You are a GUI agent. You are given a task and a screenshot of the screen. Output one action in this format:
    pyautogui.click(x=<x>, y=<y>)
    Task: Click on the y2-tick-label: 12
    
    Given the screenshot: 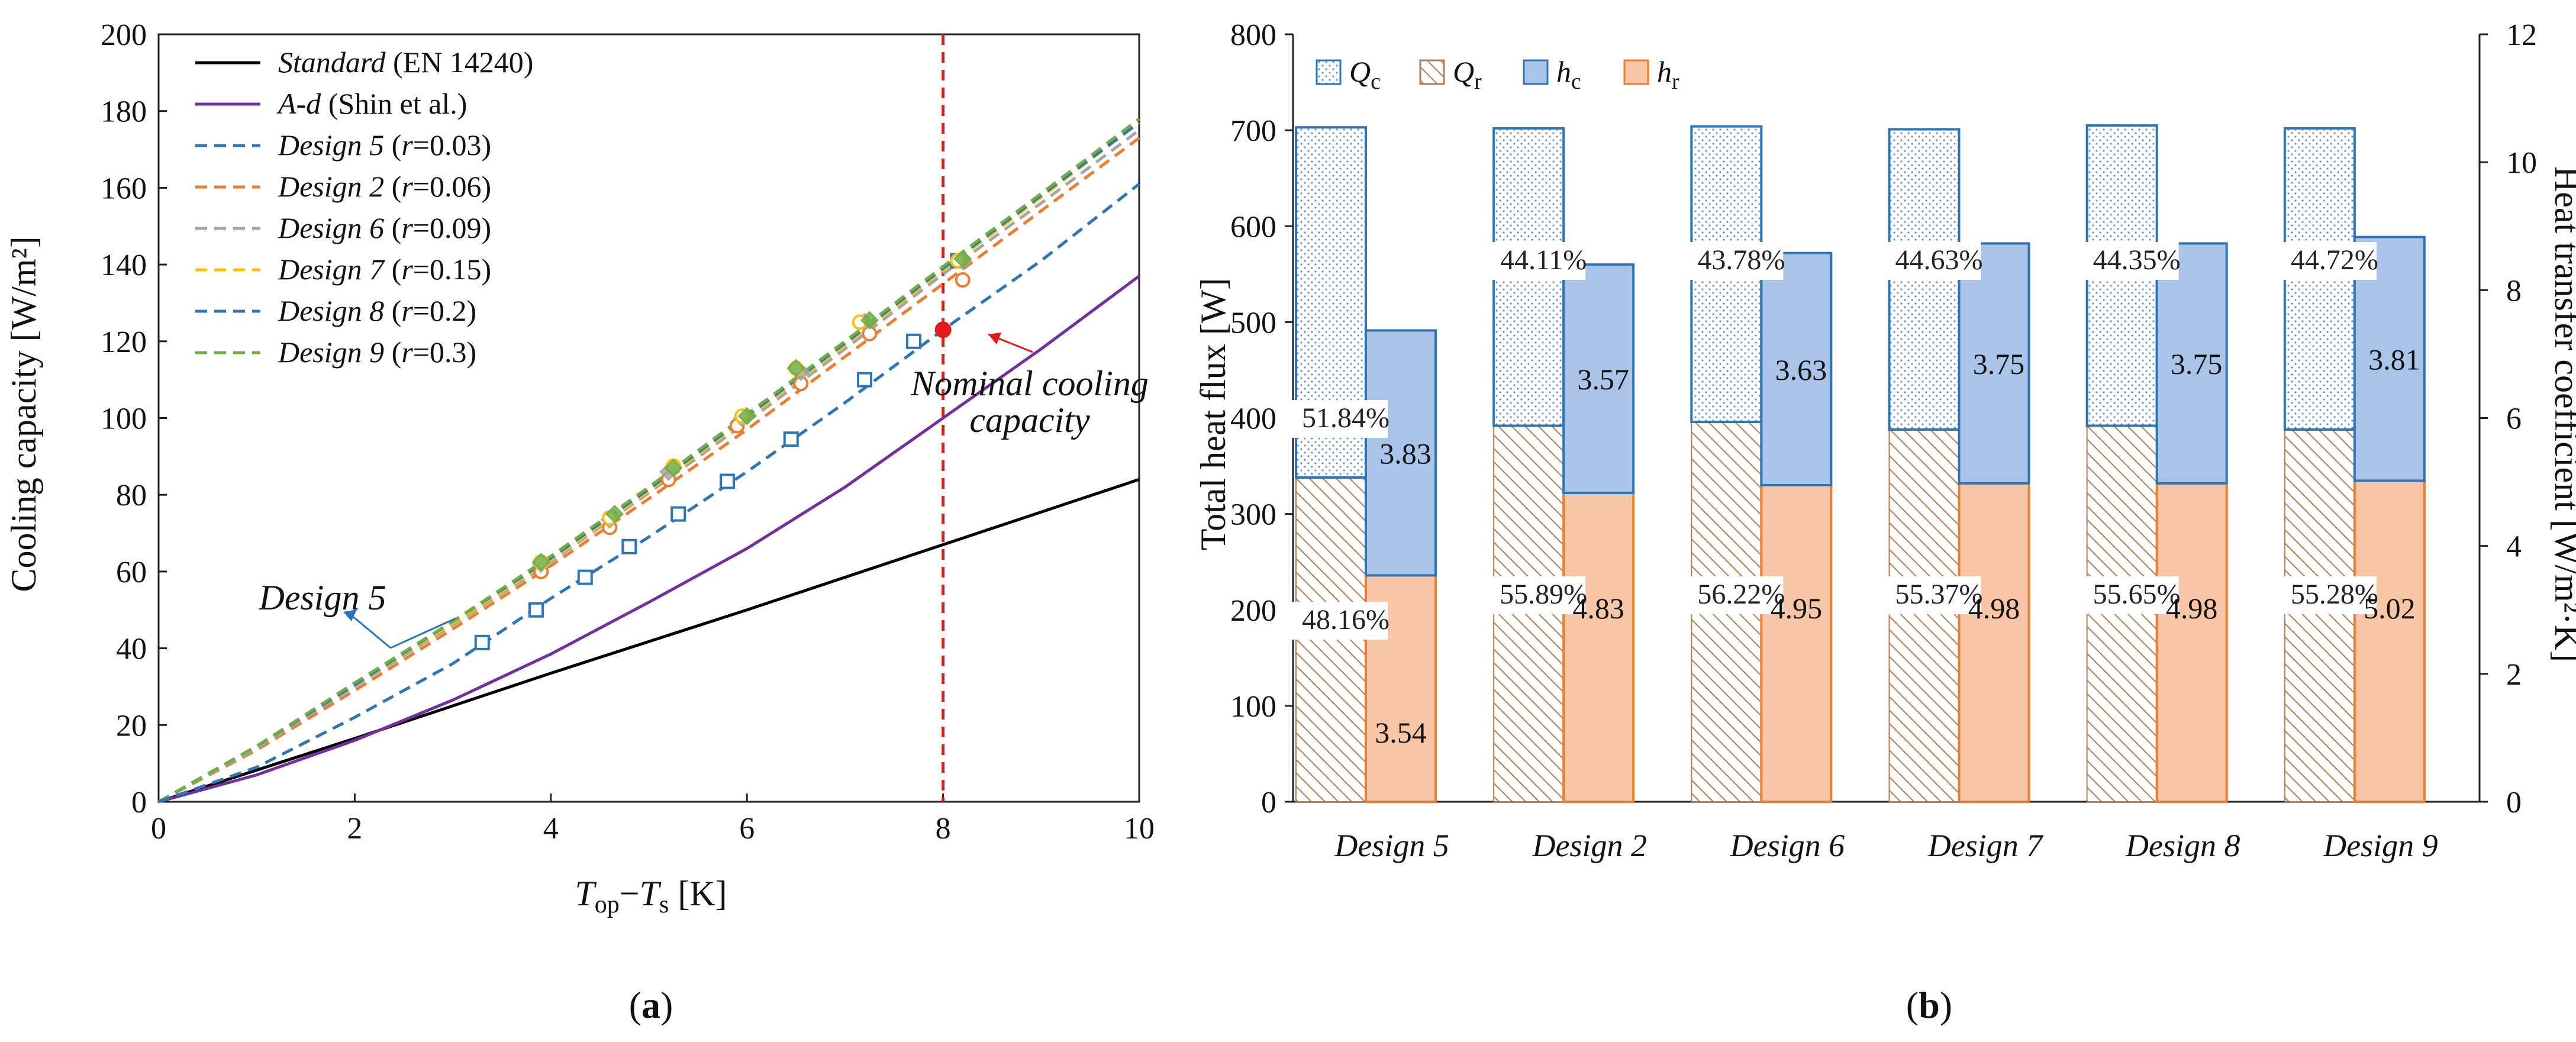 What is the action you would take?
    pyautogui.click(x=2521, y=35)
    